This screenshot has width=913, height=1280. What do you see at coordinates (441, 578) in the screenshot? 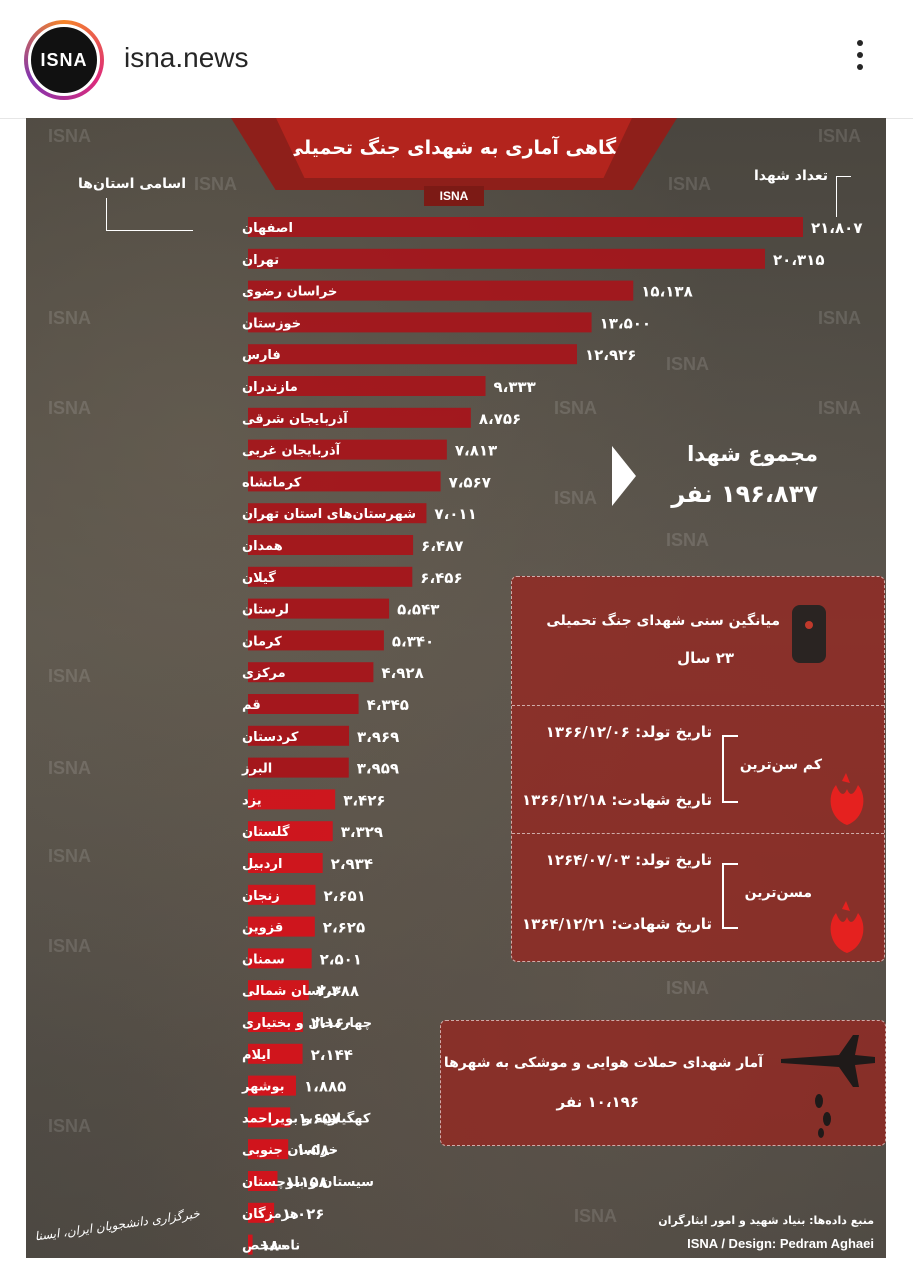
I see `value-label-11: ۶،۴۵۶` at bounding box center [441, 578].